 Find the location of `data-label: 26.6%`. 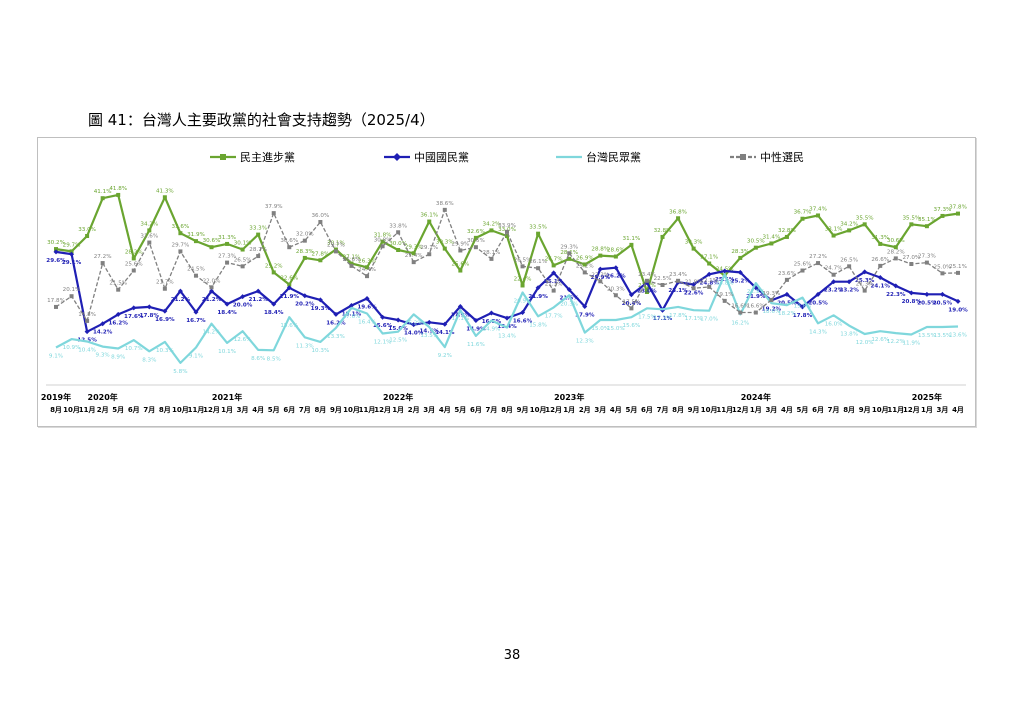

data-label: 26.6% is located at coordinates (352, 260).